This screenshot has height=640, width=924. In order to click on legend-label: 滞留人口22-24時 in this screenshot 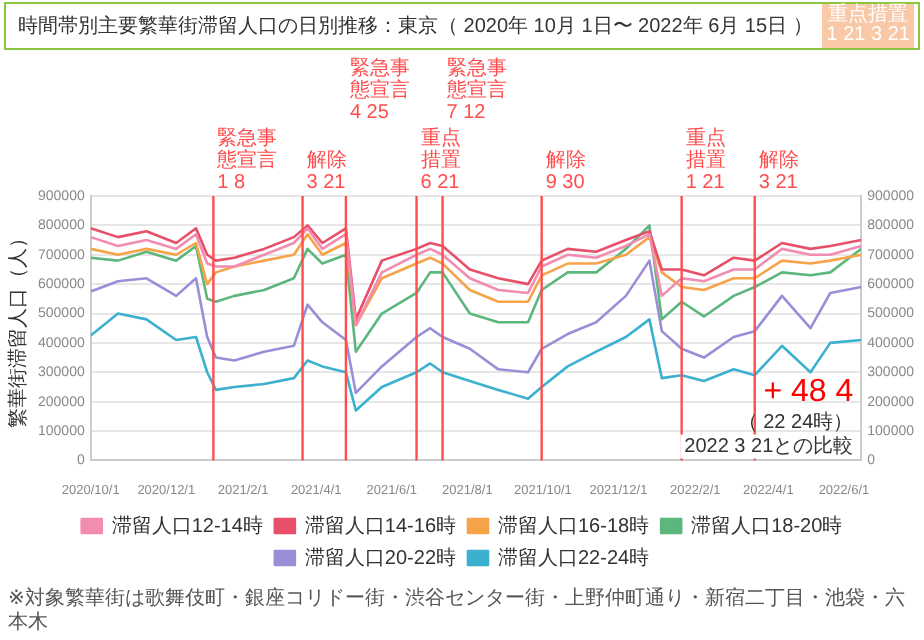, I will do `click(574, 557)`.